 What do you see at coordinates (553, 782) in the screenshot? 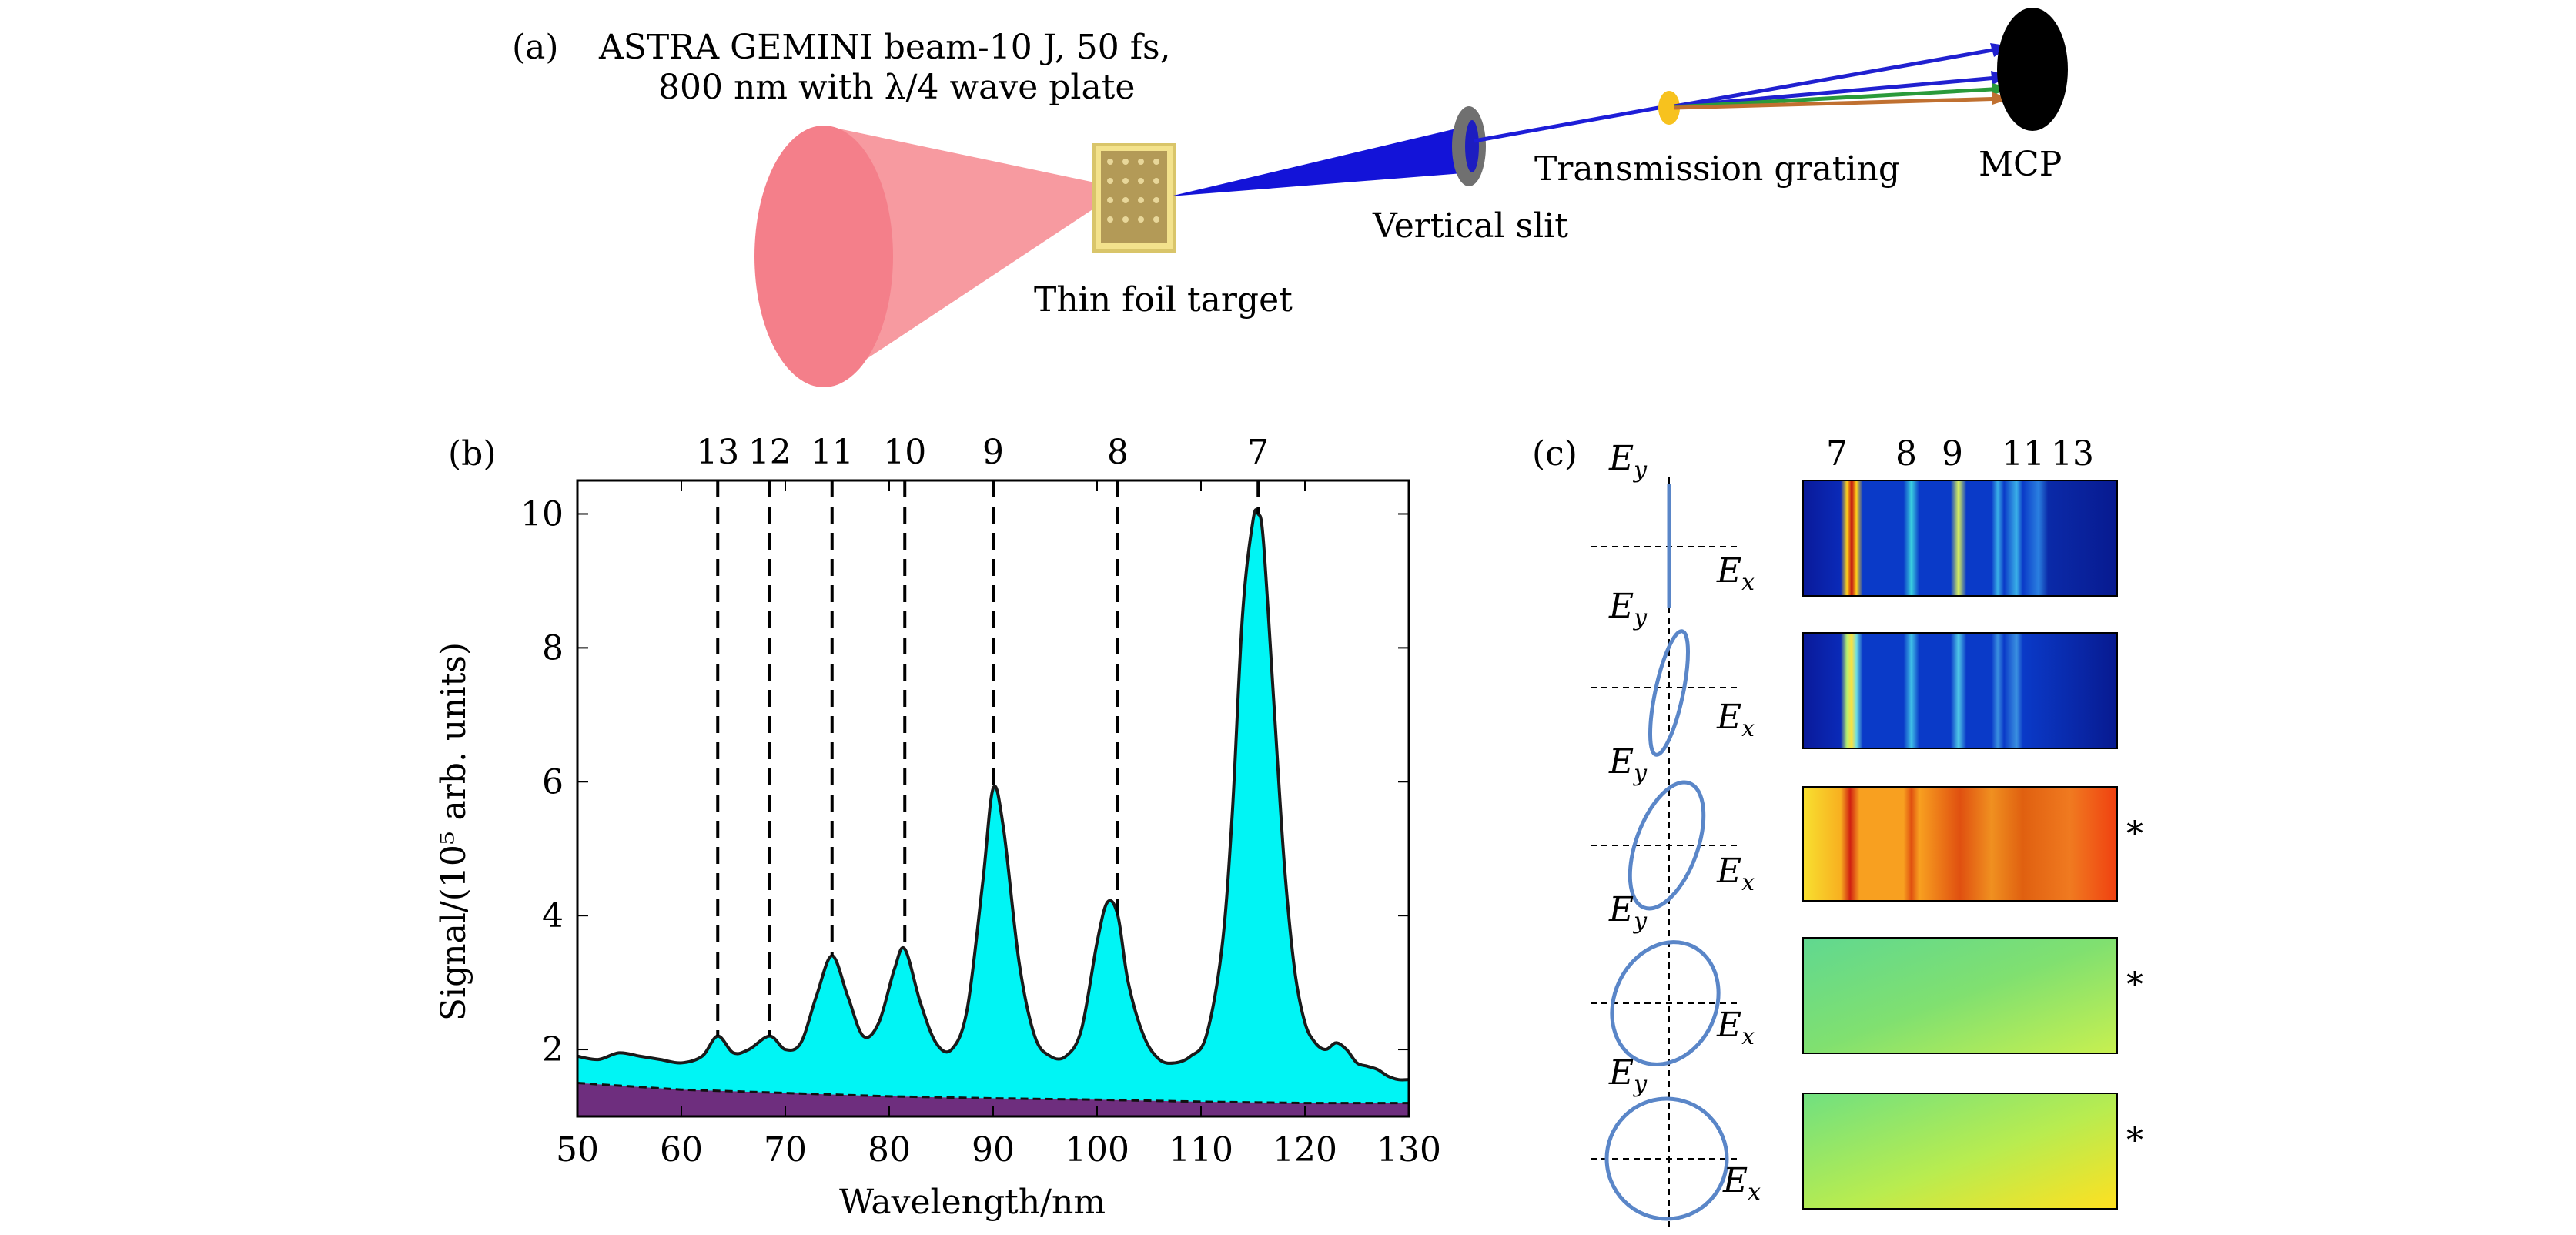
I see `y-tick-label-6: 6` at bounding box center [553, 782].